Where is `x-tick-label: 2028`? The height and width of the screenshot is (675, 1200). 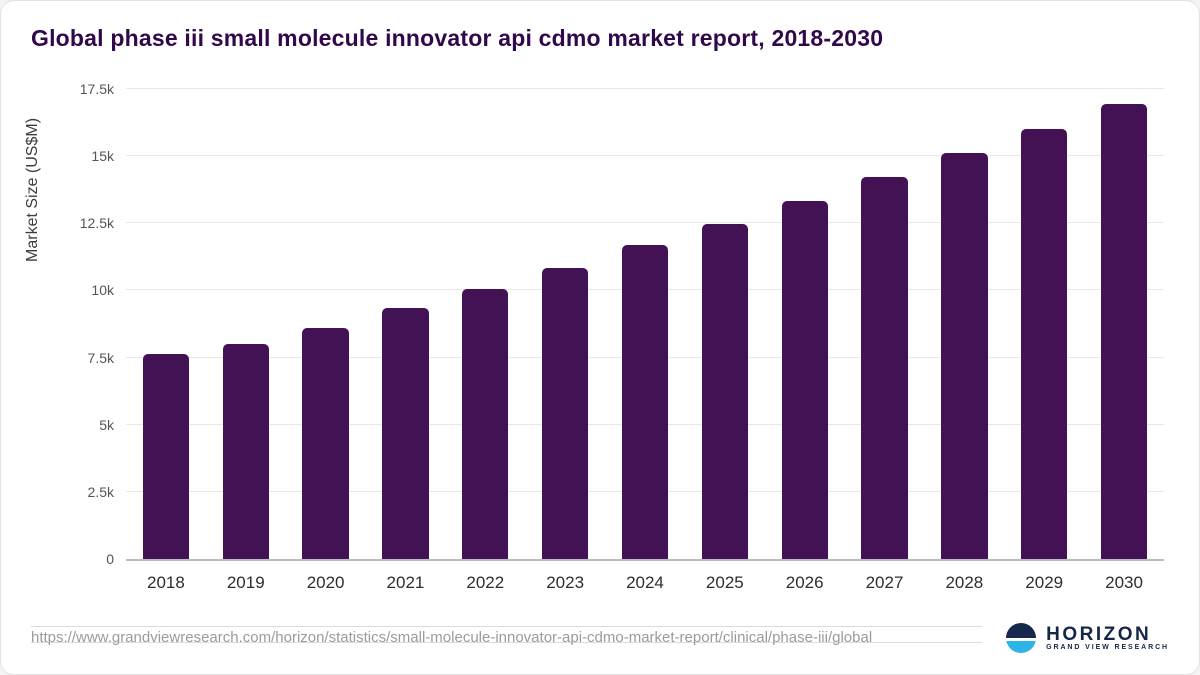 x-tick-label: 2028 is located at coordinates (964, 582).